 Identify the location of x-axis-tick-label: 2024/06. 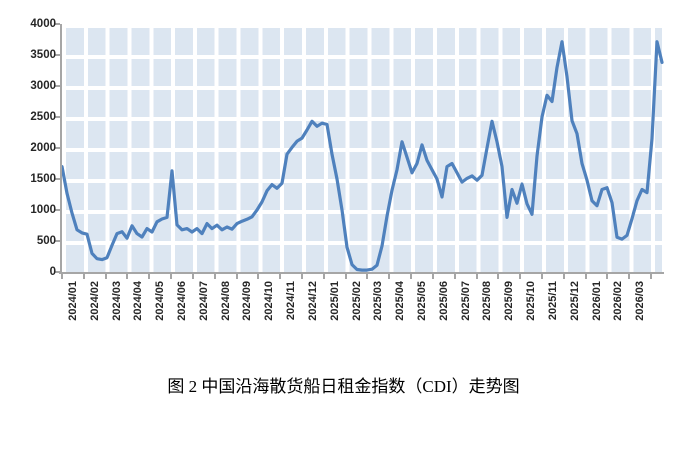
(182, 301).